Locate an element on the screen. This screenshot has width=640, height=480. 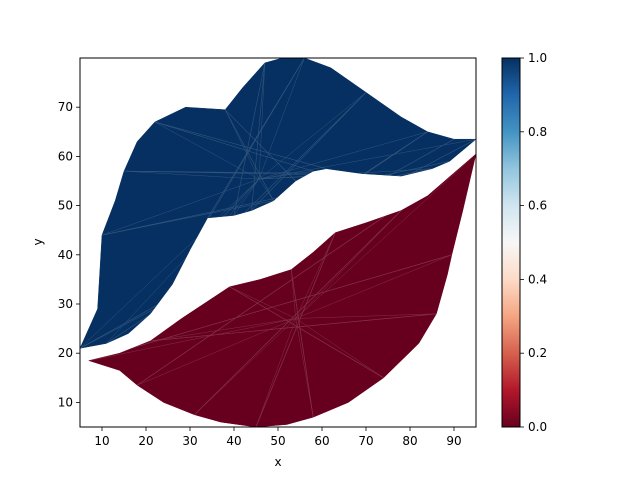
y-tick-label: 20 is located at coordinates (65, 353).